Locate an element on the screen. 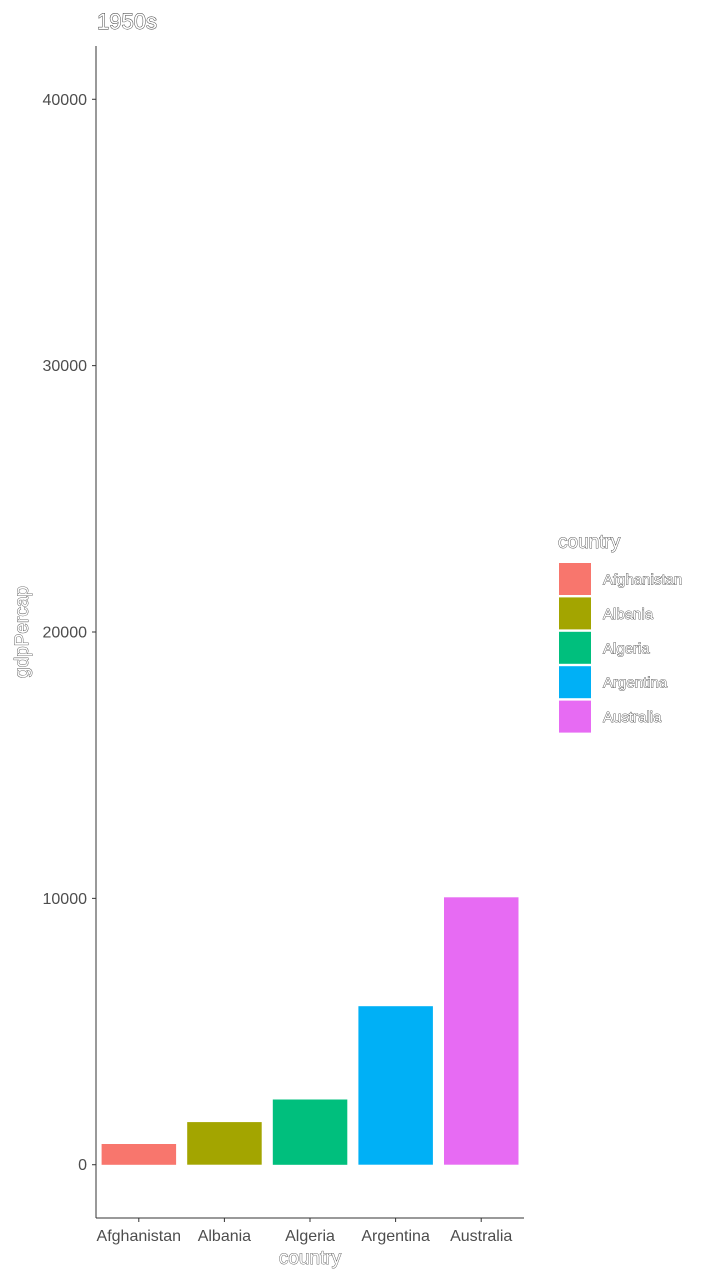 The height and width of the screenshot is (1280, 720). legend-label-albania: Albania is located at coordinates (628, 614).